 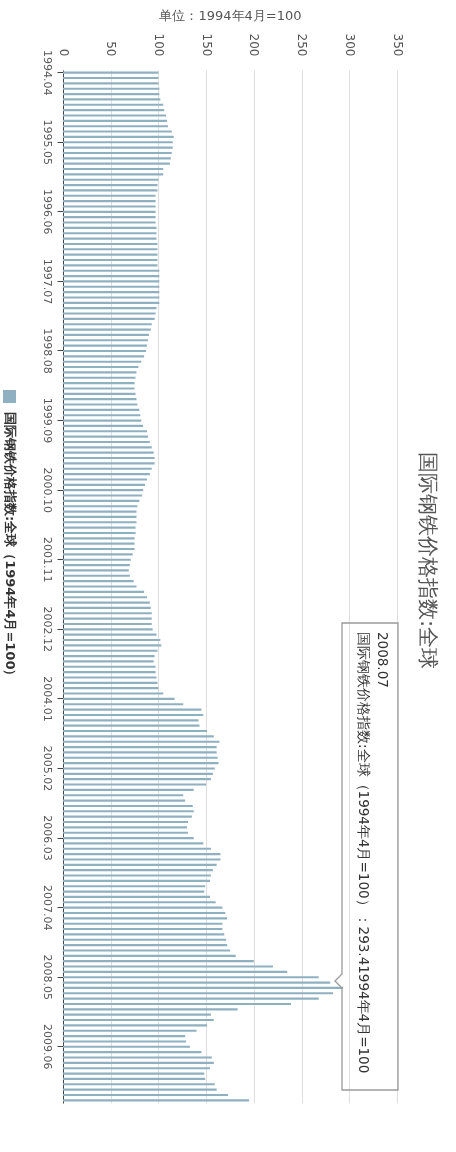 I want to click on y-tick-label: 1998.08, so click(x=47, y=351).